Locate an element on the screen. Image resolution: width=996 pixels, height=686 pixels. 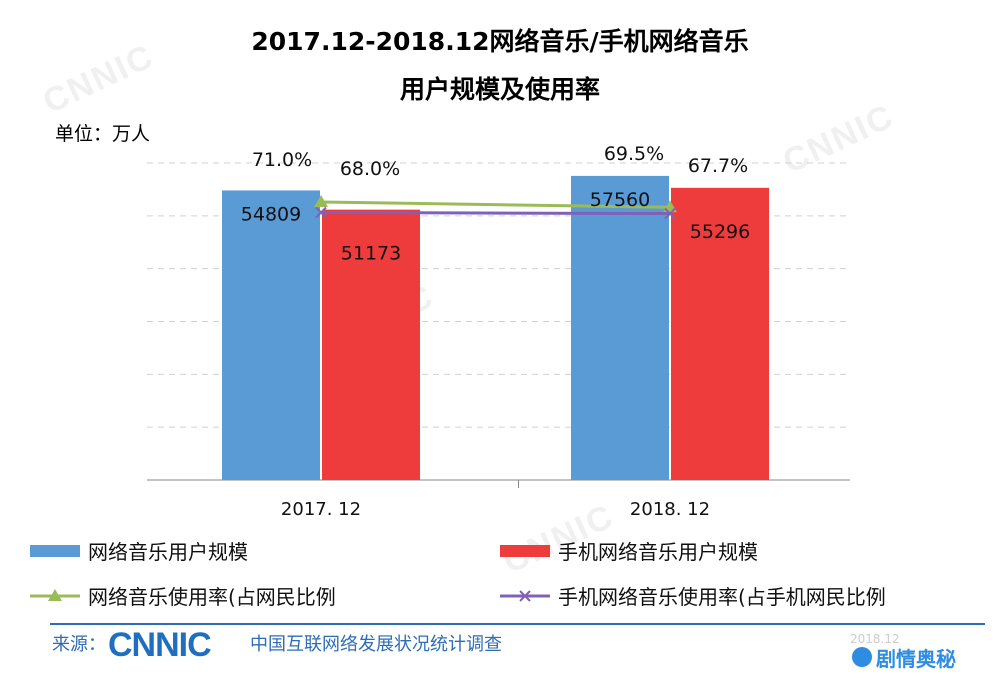
org-name: 中国互联网络发展状况统计调查 is located at coordinates (376, 644).